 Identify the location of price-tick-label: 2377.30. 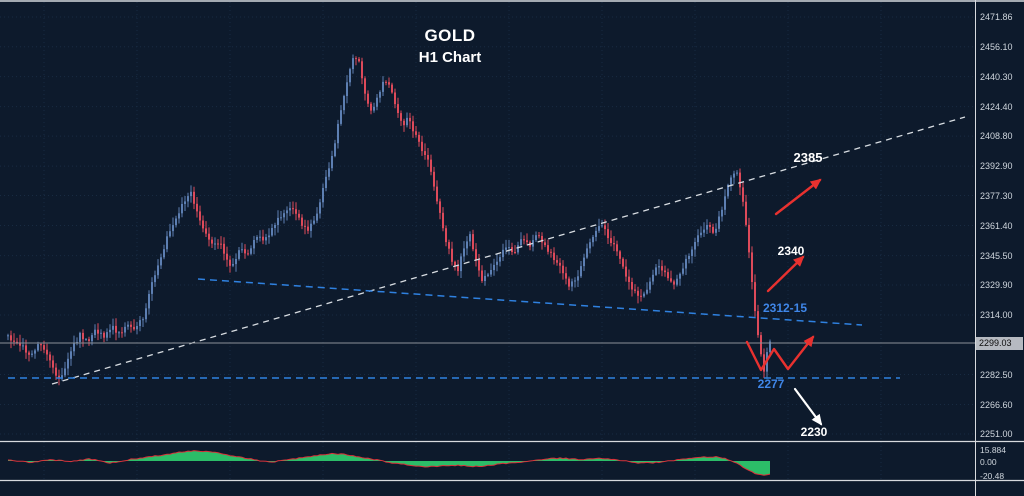
(996, 196).